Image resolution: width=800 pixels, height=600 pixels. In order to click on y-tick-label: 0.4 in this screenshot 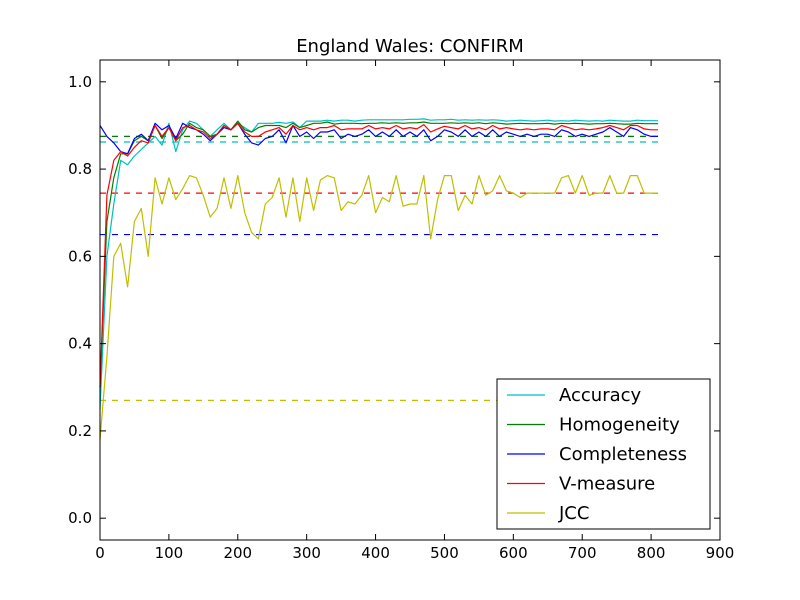, I will do `click(80, 344)`.